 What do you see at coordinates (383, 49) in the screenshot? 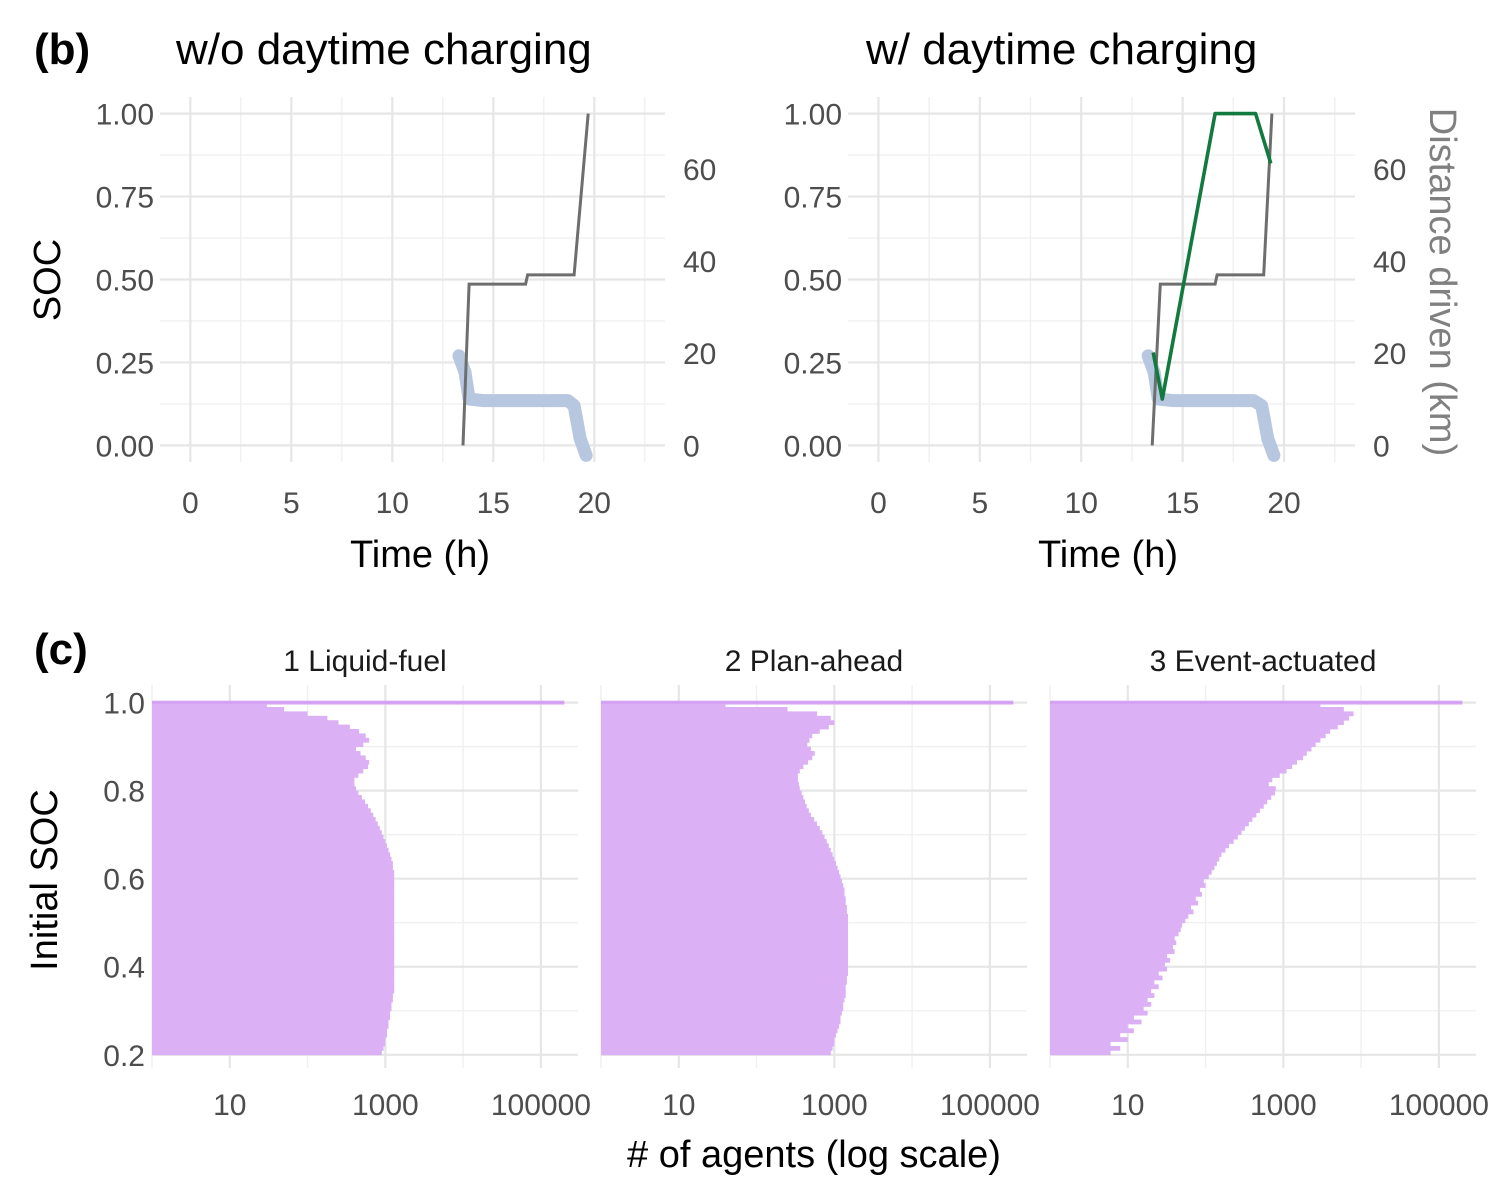
I see `panel-b-title-left: w/o daytime charging` at bounding box center [383, 49].